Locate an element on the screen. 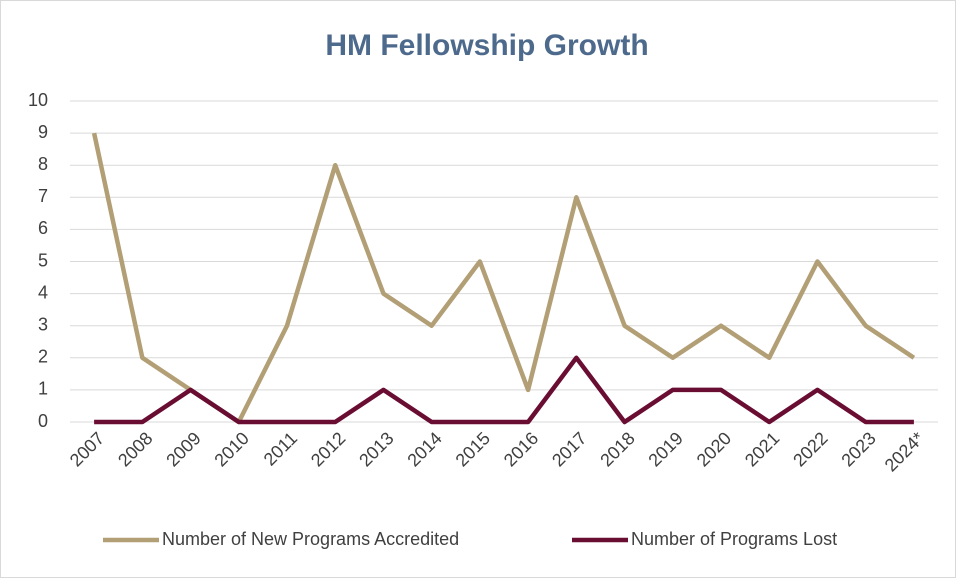 The width and height of the screenshot is (956, 583). y-tick-label: 9 is located at coordinates (43, 132).